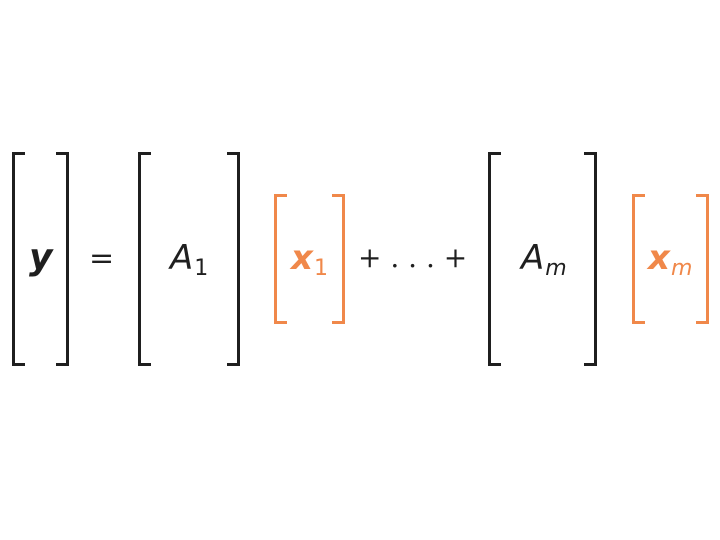 The width and height of the screenshot is (720, 540). What do you see at coordinates (413, 257) in the screenshot?
I see `plus-dots-plus: + . . . +` at bounding box center [413, 257].